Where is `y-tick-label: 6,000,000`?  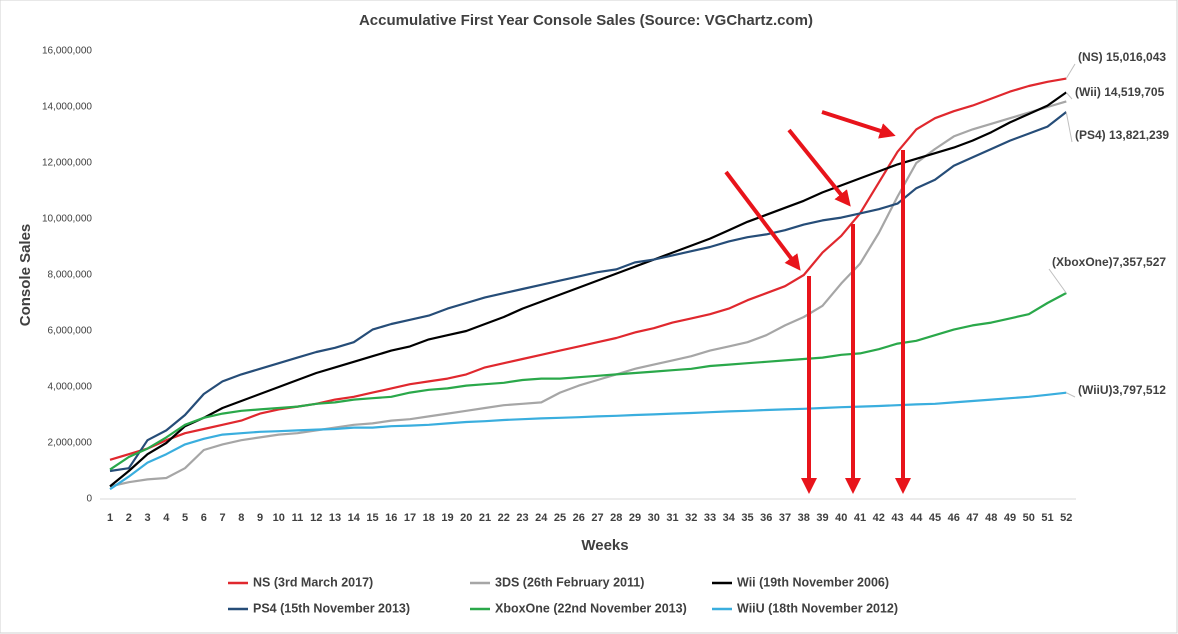
y-tick-label: 6,000,000 is located at coordinates (70, 331).